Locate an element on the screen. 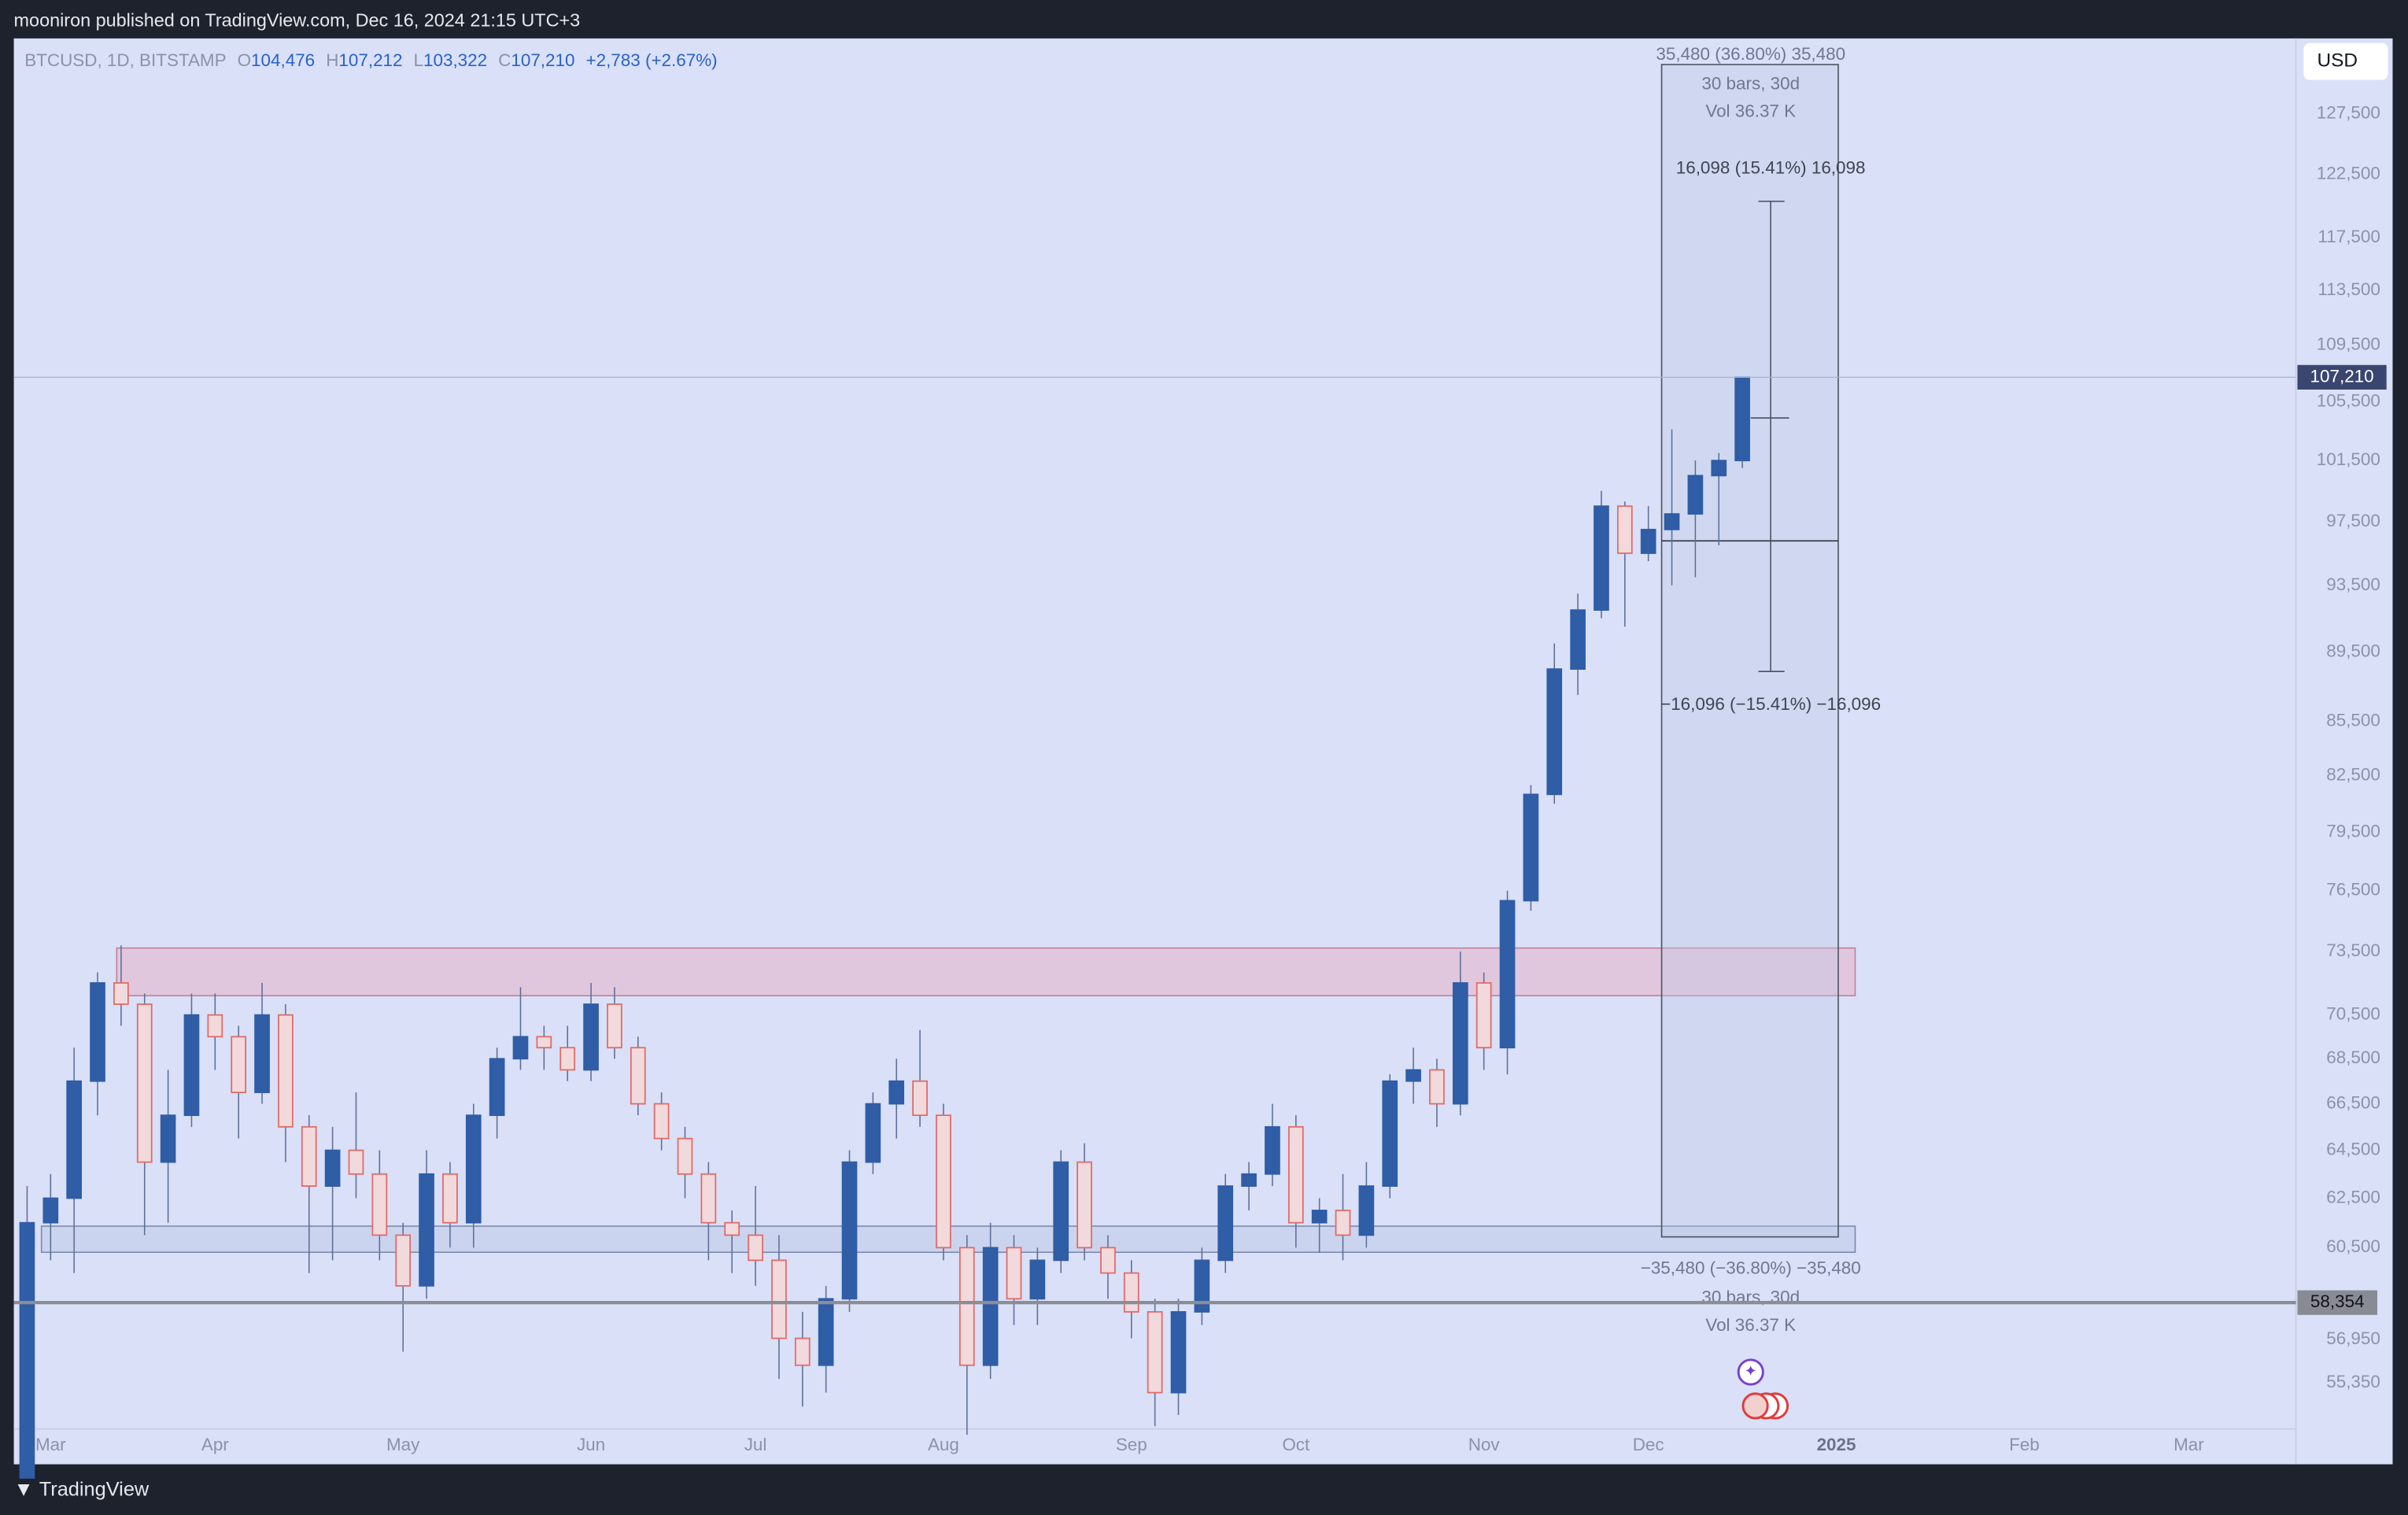  x-tick-label: Feb is located at coordinates (2024, 1444).